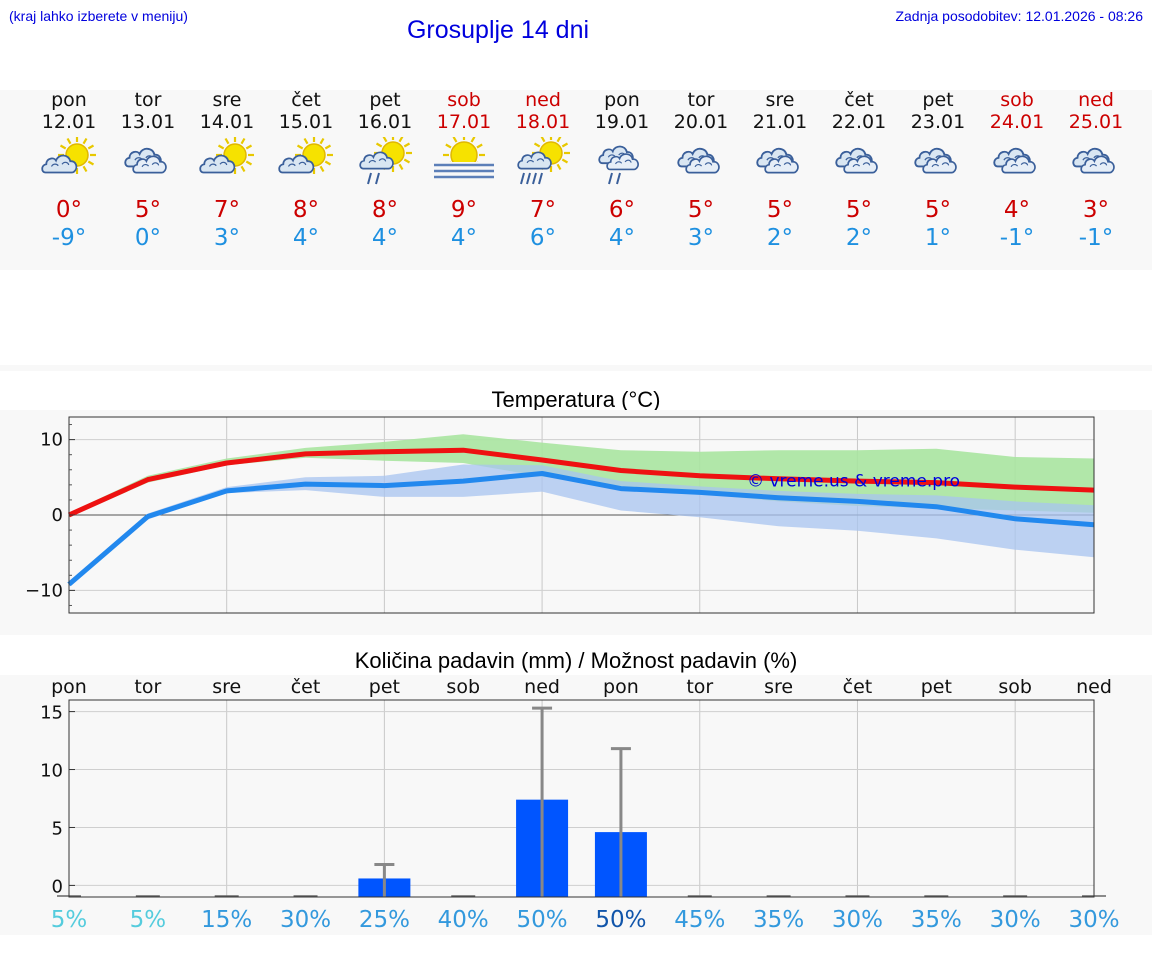 The image size is (1152, 975). I want to click on day-forecast: sre 21.01 5° 2°, so click(780, 170).